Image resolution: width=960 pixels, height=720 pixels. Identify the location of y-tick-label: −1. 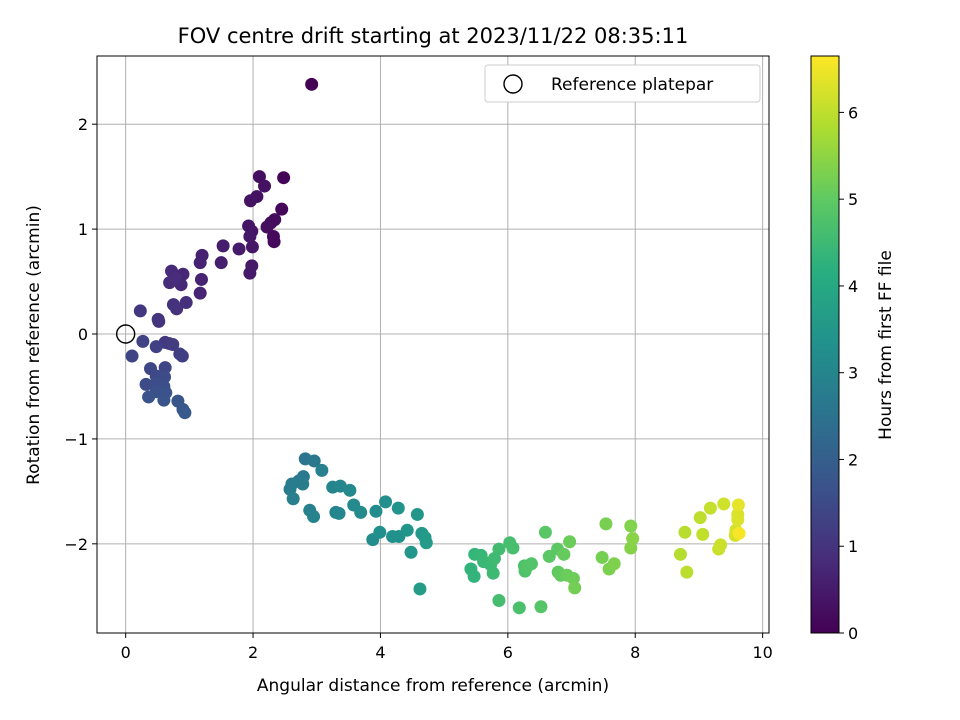
(76, 439).